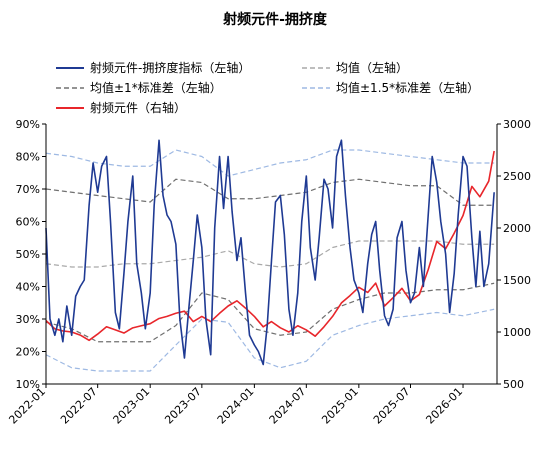  I want to click on x-tick-label: 2024-07, so click(288, 406).